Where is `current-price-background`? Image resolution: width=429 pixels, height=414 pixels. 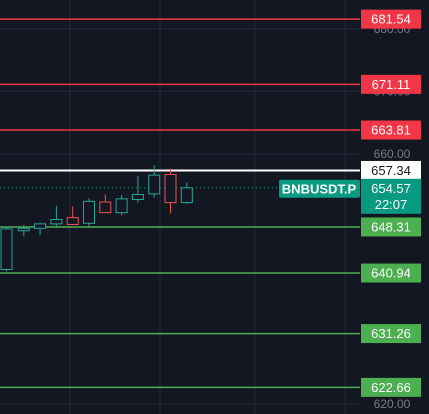
current-price-background is located at coordinates (391, 196).